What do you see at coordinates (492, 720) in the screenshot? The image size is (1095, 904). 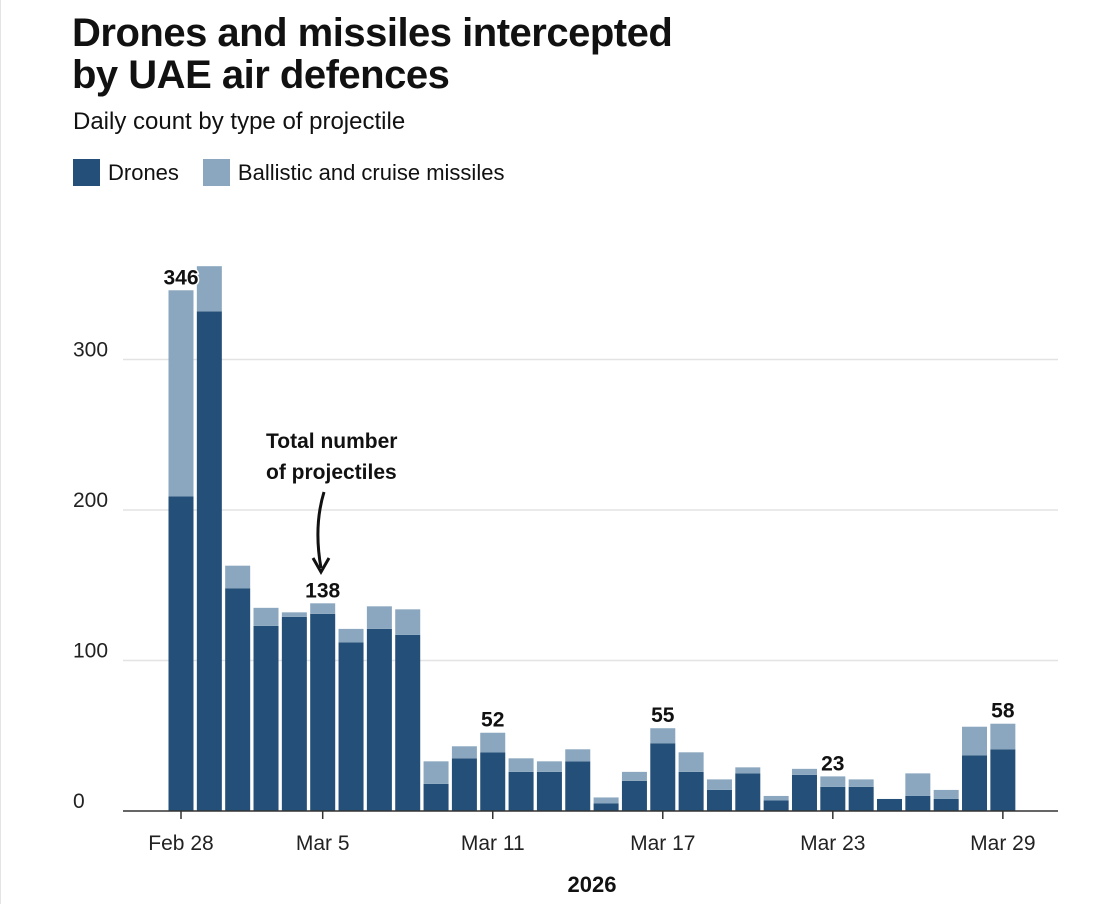 I see `data-label: 52` at bounding box center [492, 720].